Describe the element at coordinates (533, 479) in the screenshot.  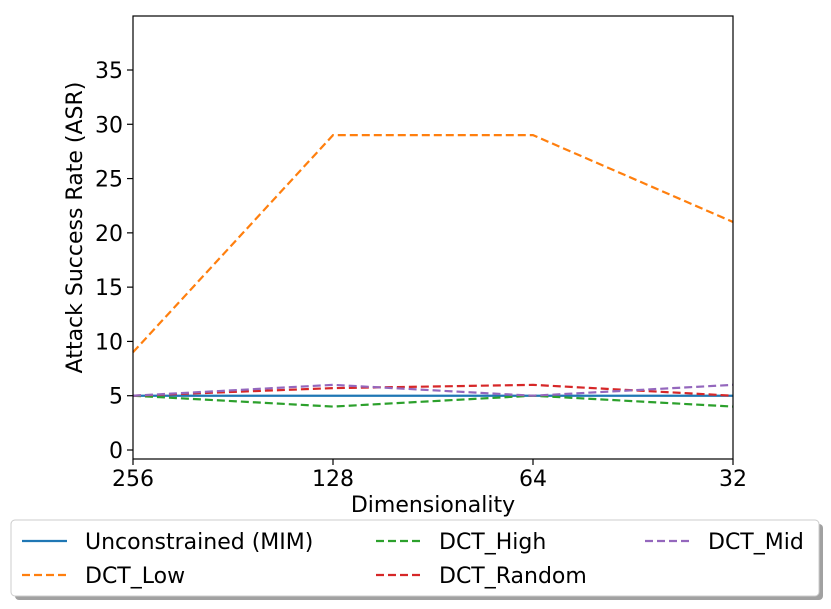
I see `x-tick-label: 64` at that location.